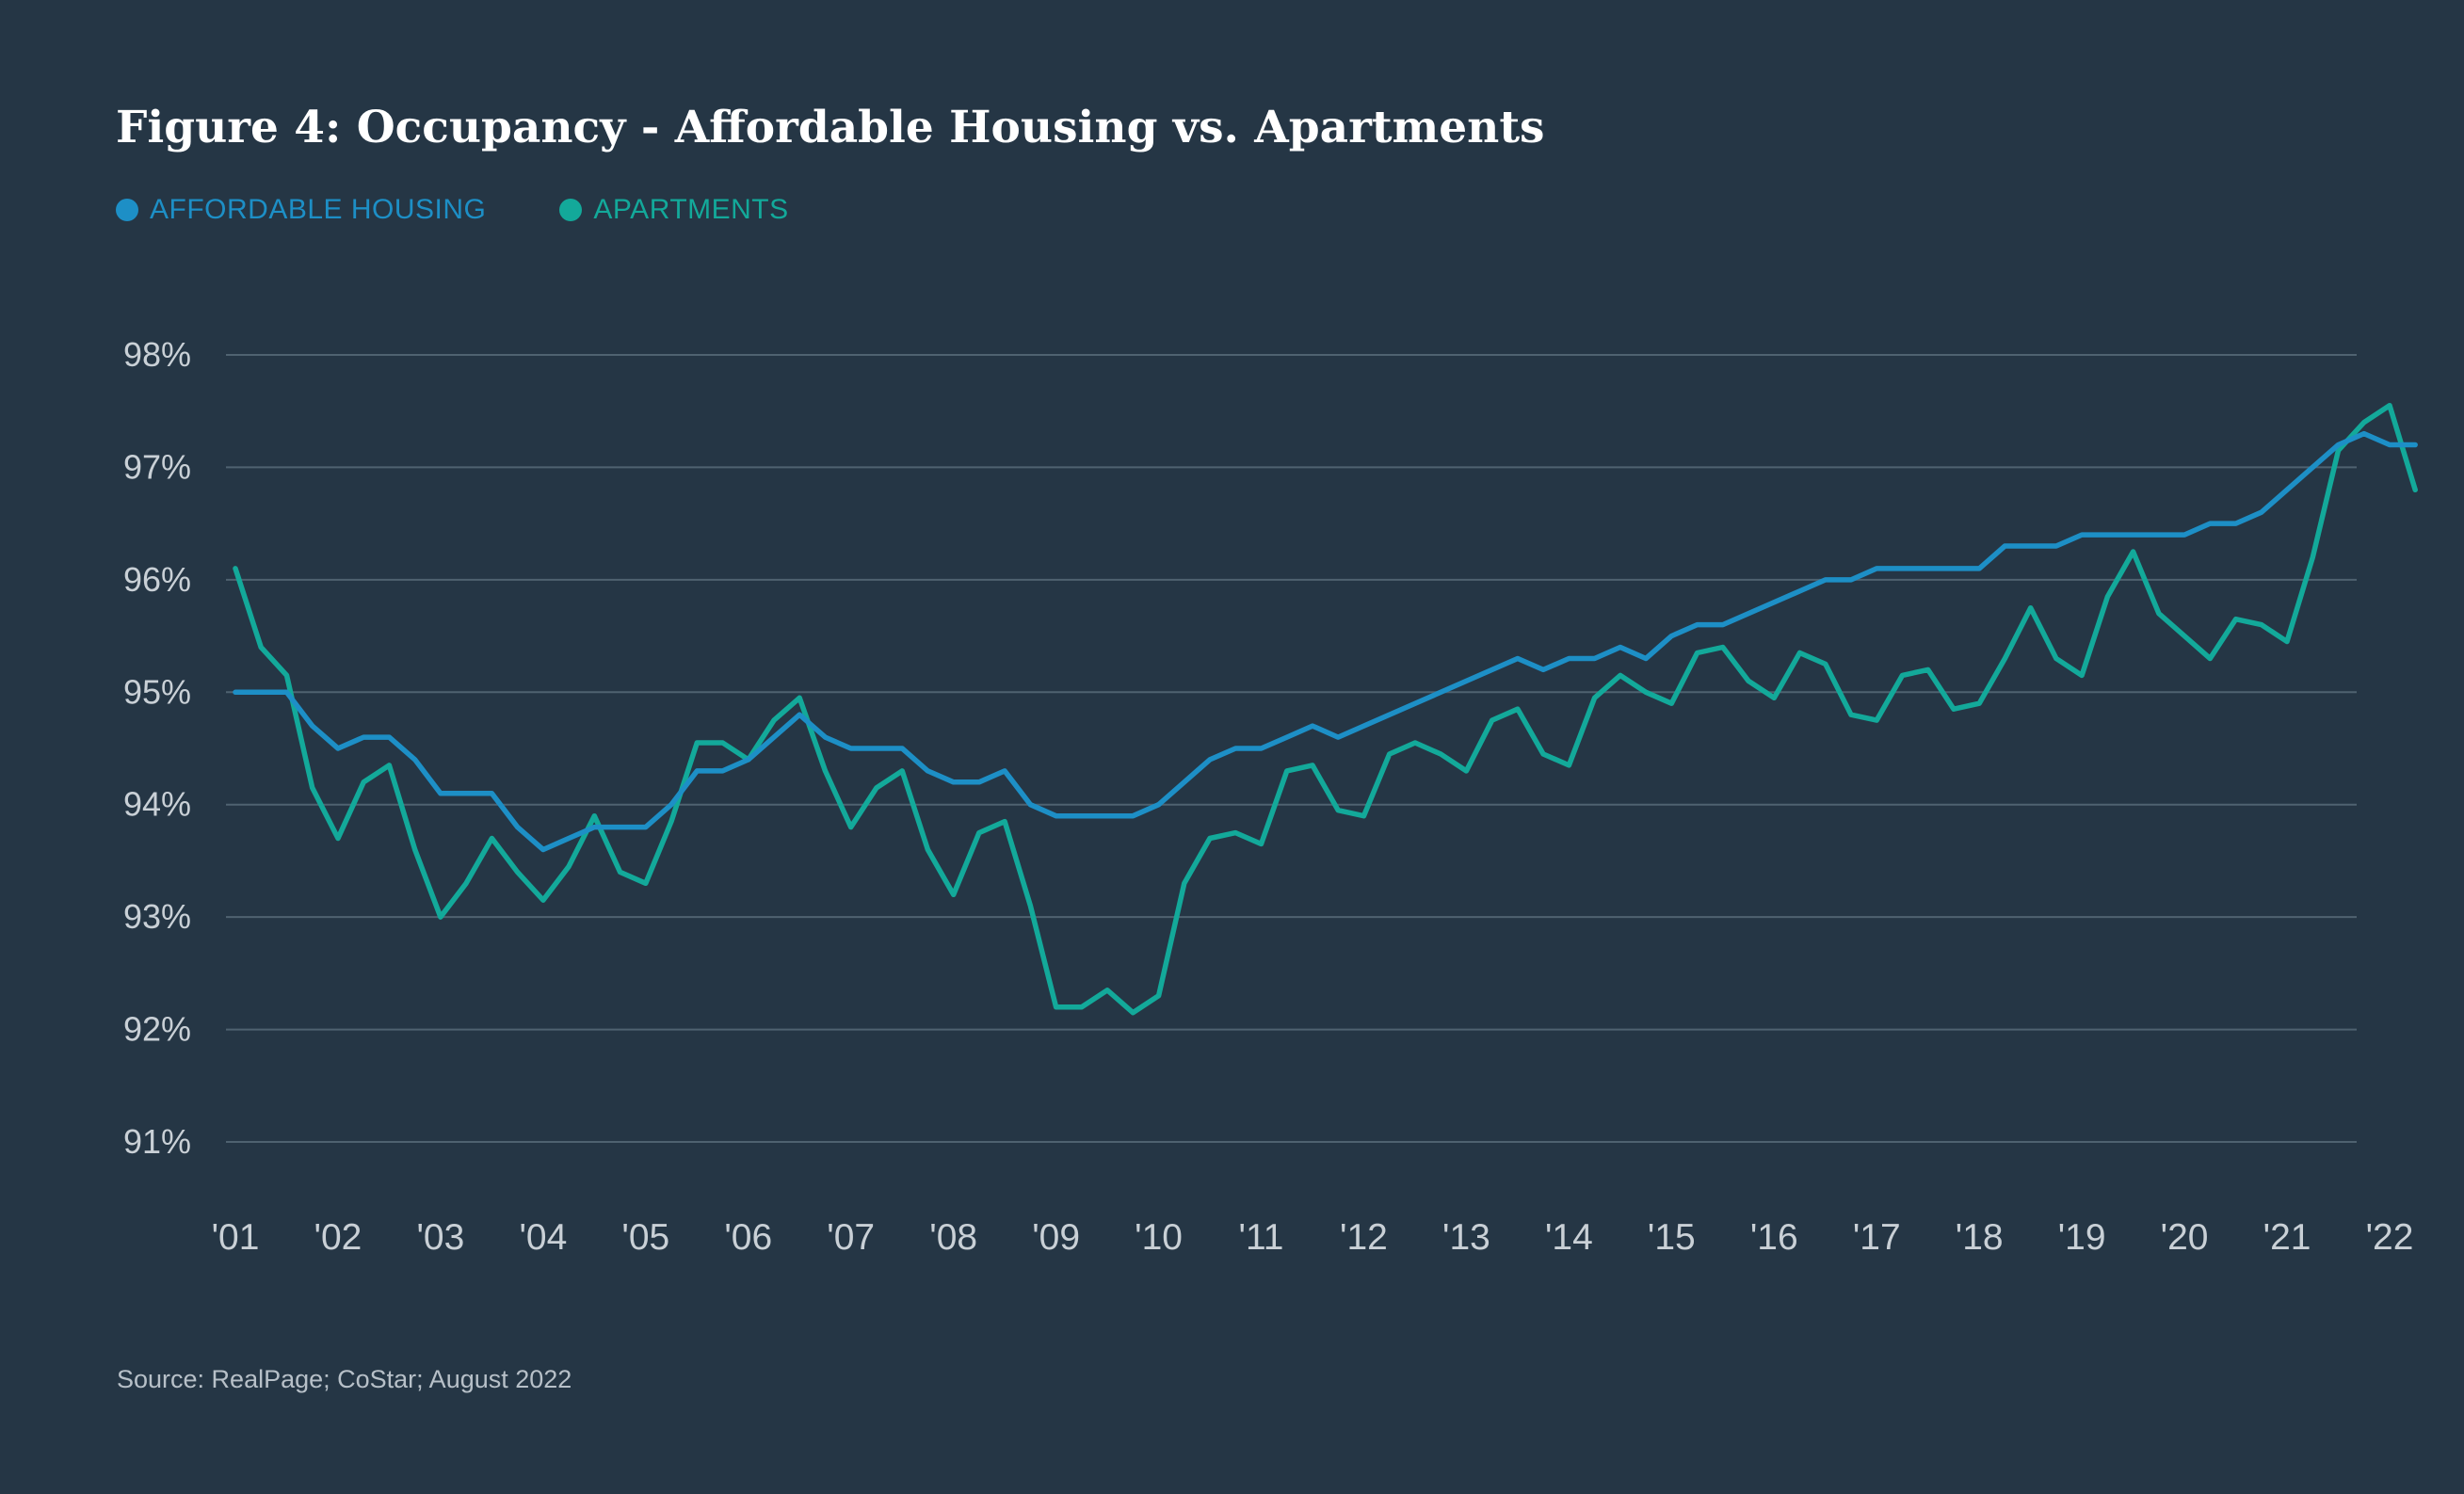 The width and height of the screenshot is (2464, 1494). Describe the element at coordinates (1569, 1238) in the screenshot. I see `x-tick-label: '14` at that location.